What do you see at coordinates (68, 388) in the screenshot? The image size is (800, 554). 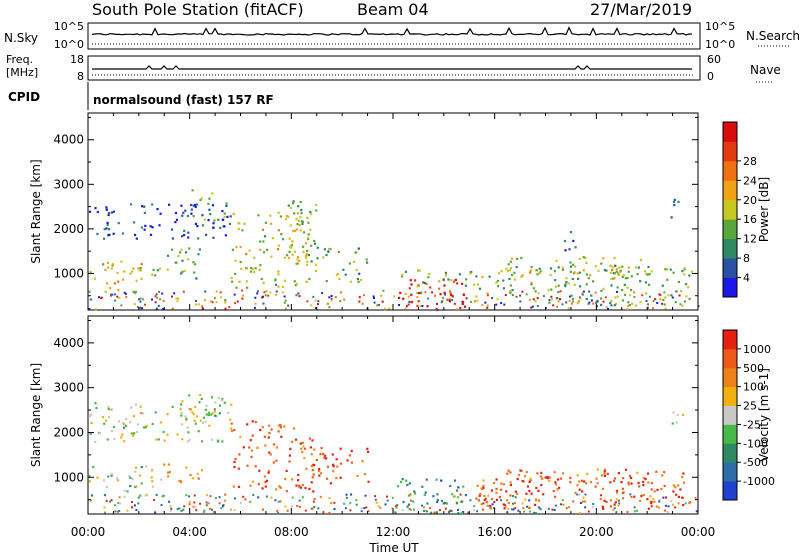 I see `velocity-ytick-label: 3000` at bounding box center [68, 388].